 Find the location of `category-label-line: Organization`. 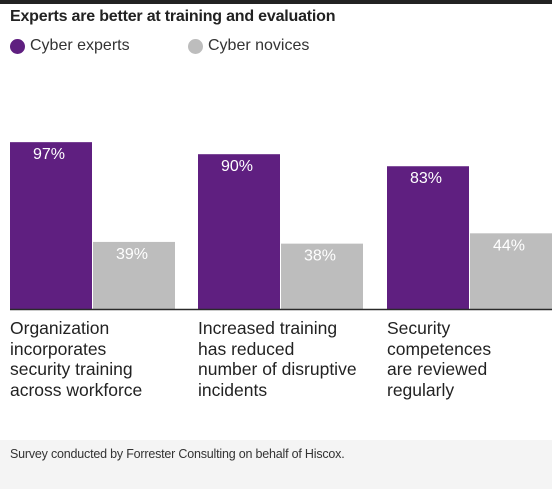

category-label-line: Organization is located at coordinates (60, 328).